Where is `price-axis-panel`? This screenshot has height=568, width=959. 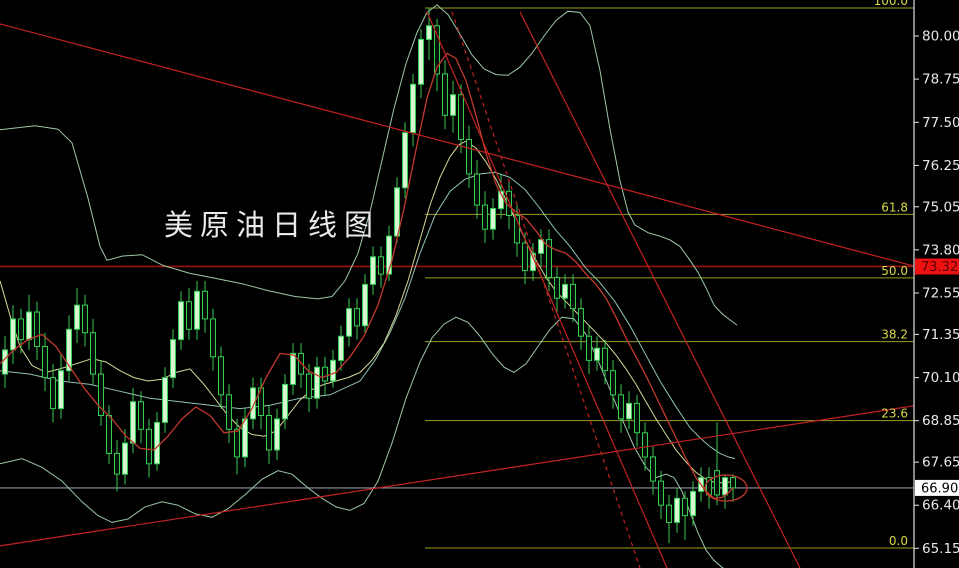
price-axis-panel is located at coordinates (936, 284).